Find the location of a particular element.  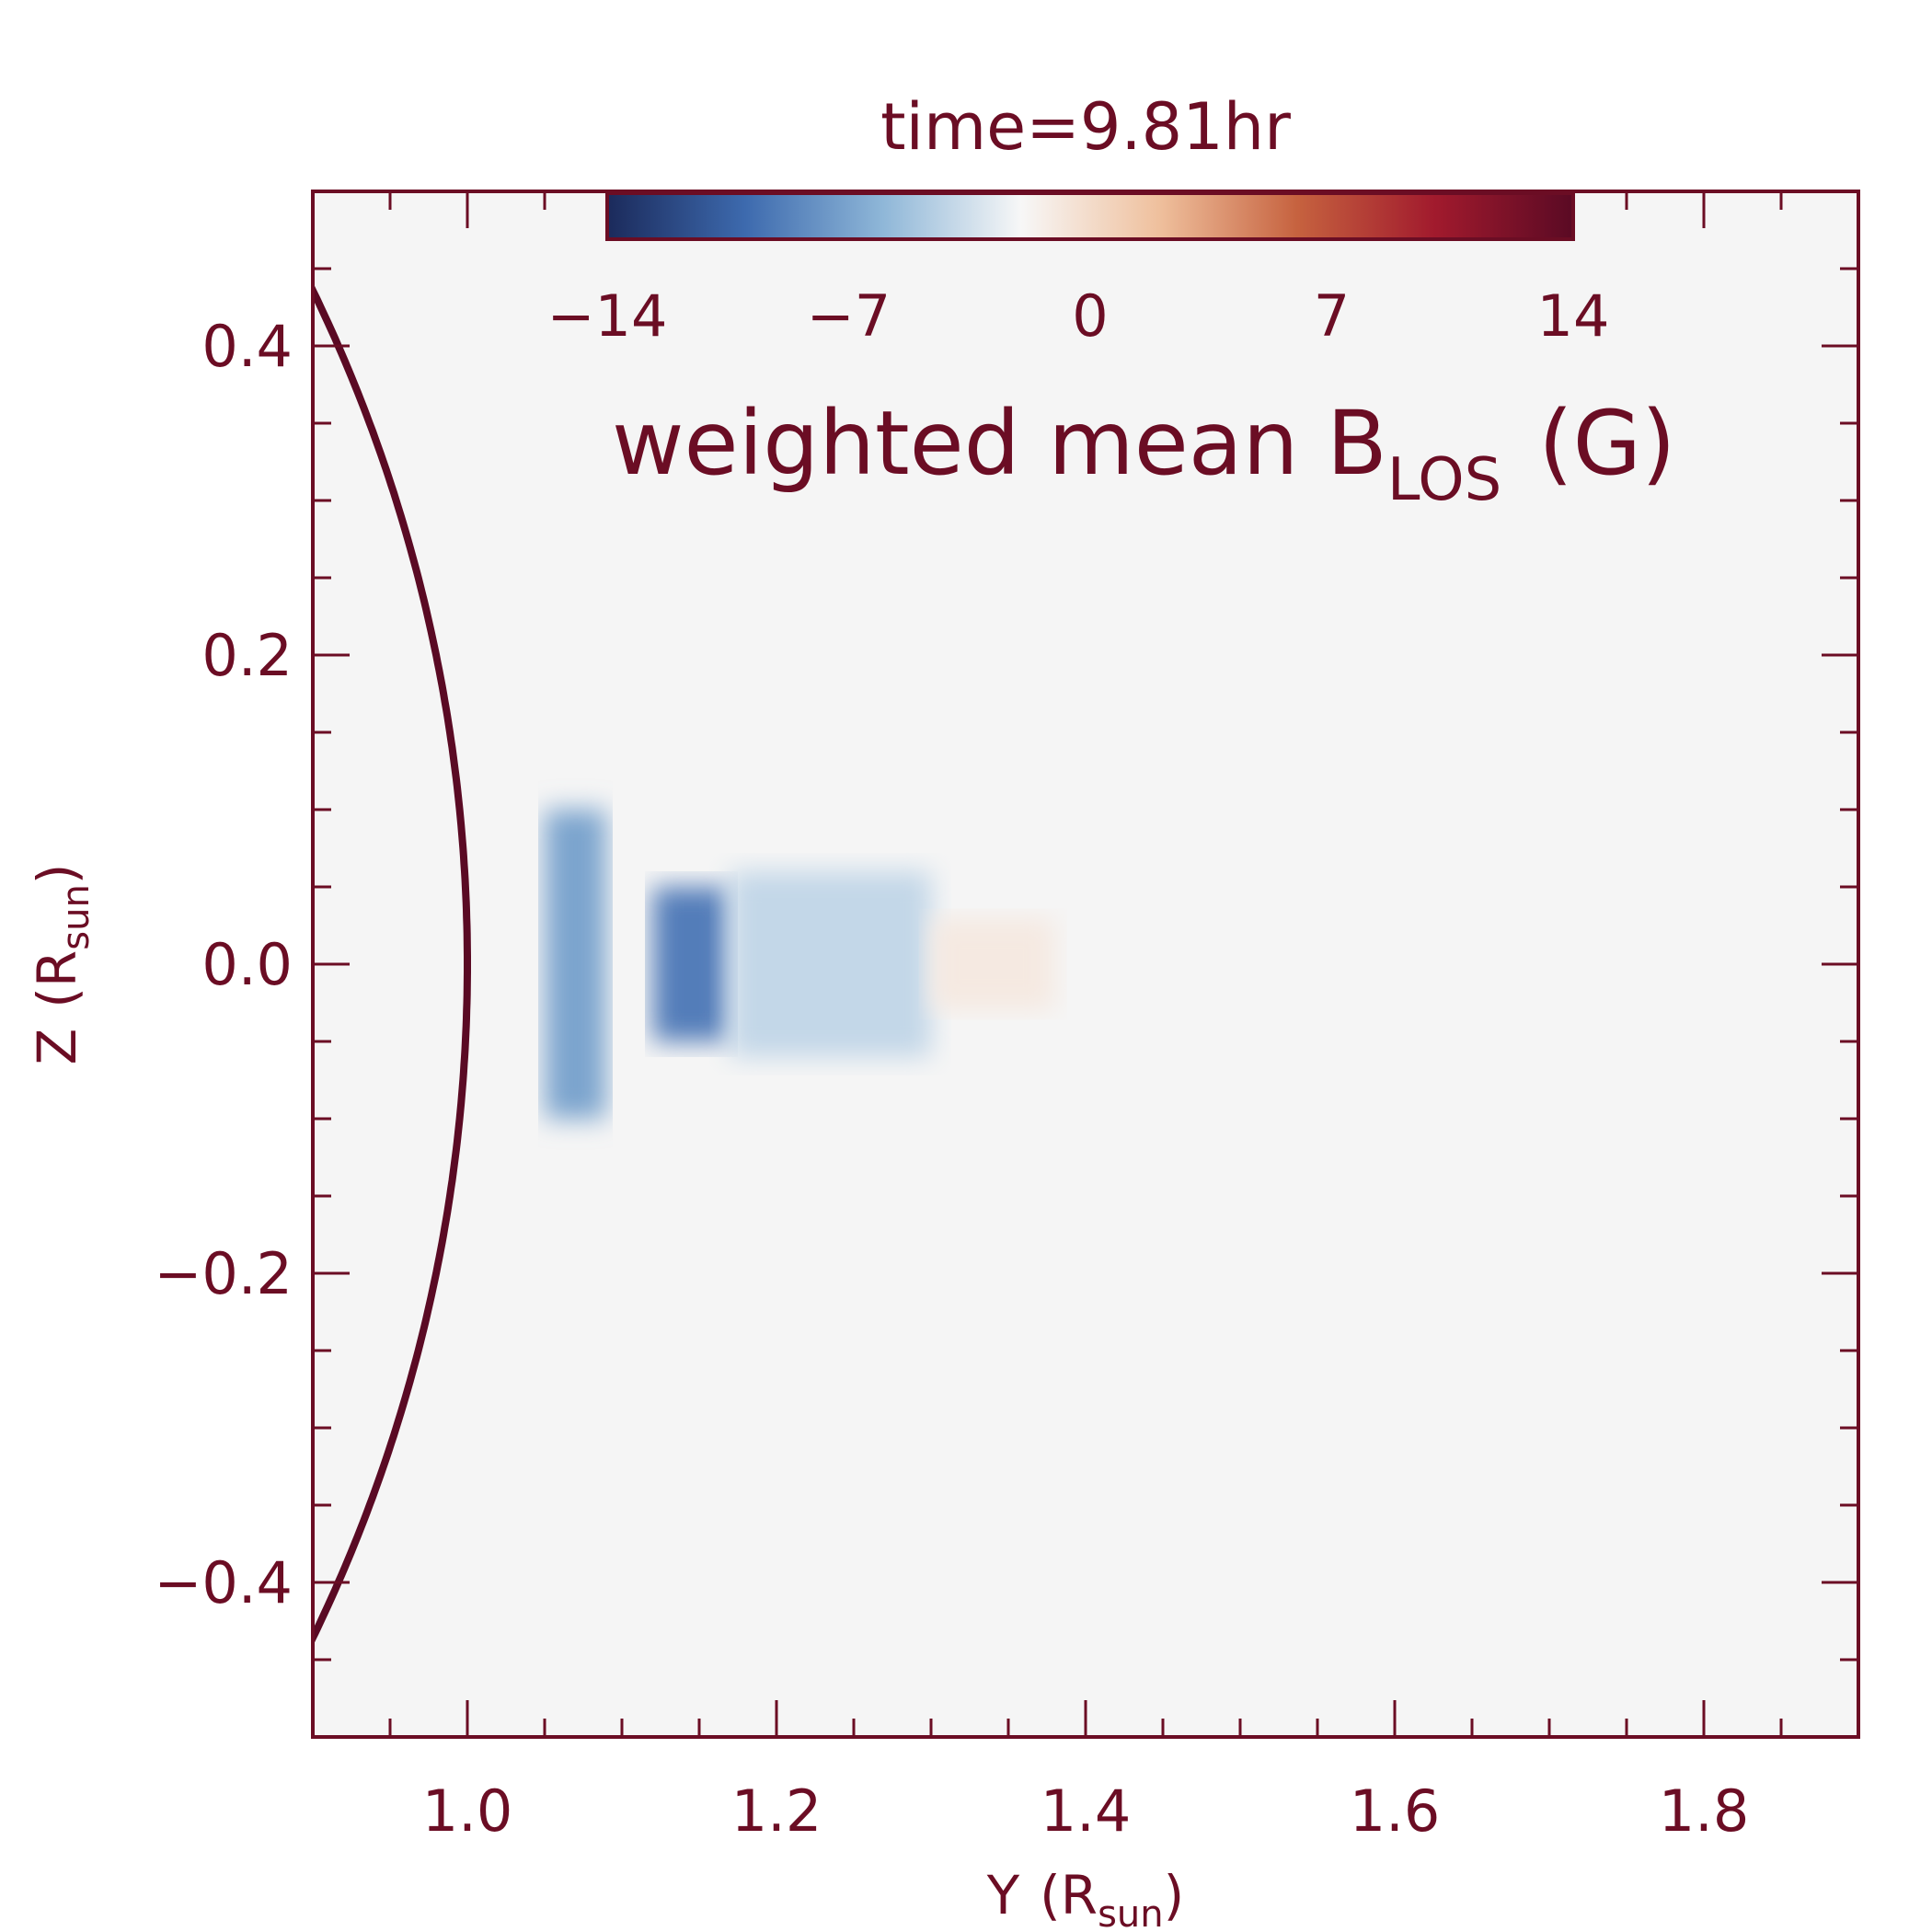

x-tick-label: 1.6 is located at coordinates (1395, 1811).